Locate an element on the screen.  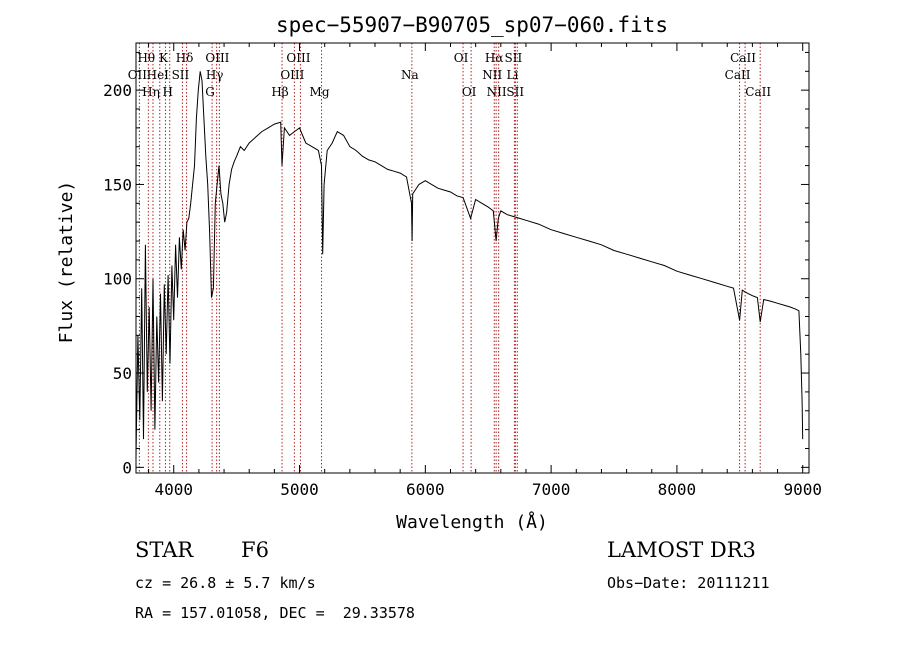
observation-date: Obs−Date: 20111211 is located at coordinates (688, 583).